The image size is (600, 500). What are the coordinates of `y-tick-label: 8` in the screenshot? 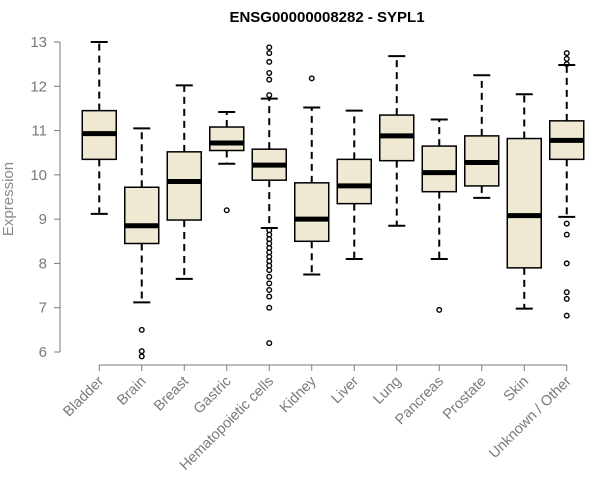 It's located at (43, 263).